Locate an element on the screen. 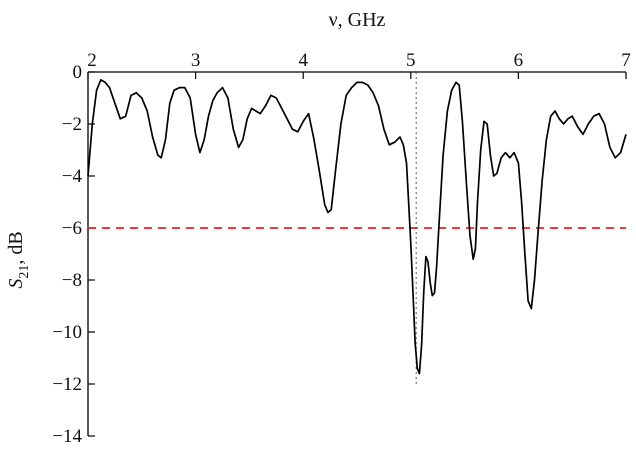 This screenshot has height=450, width=636. x-axis-title: ν, GHz is located at coordinates (357, 20).